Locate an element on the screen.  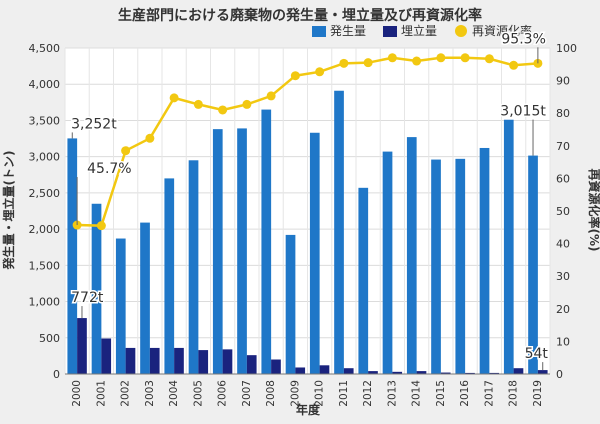
y-right-tick-label: 100 is located at coordinates (566, 48).